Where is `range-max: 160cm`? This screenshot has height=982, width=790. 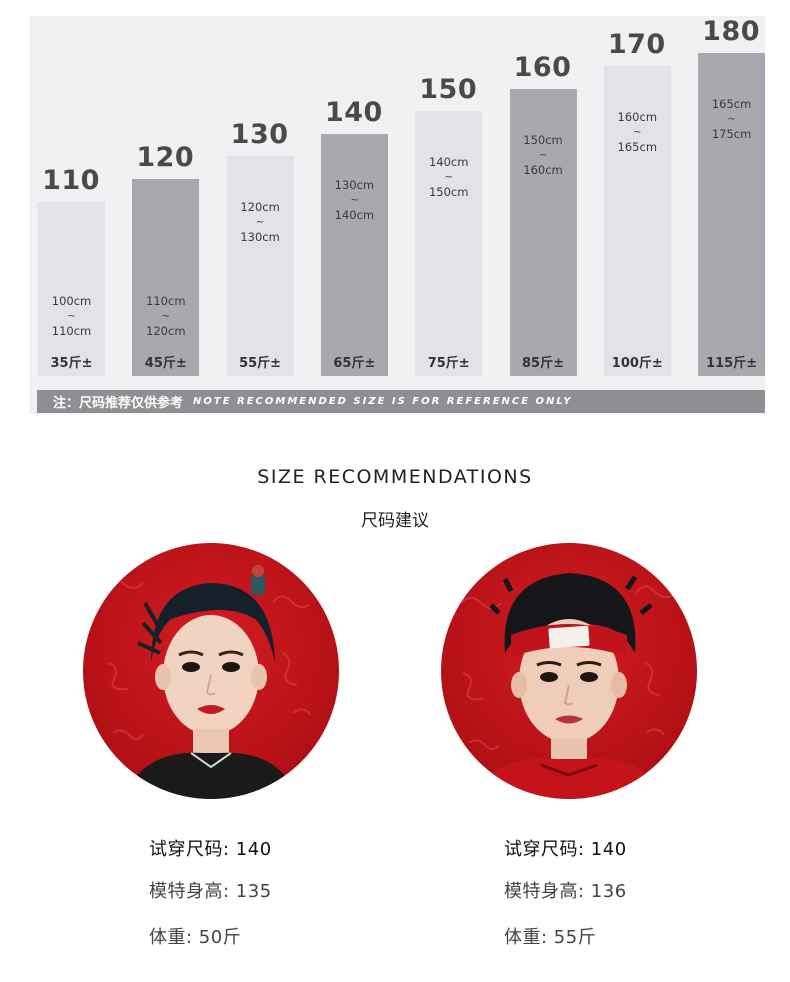 range-max: 160cm is located at coordinates (543, 170).